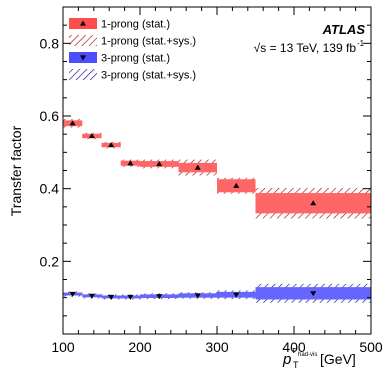 The height and width of the screenshot is (374, 384). I want to click on x-tick-label: 300, so click(217, 347).